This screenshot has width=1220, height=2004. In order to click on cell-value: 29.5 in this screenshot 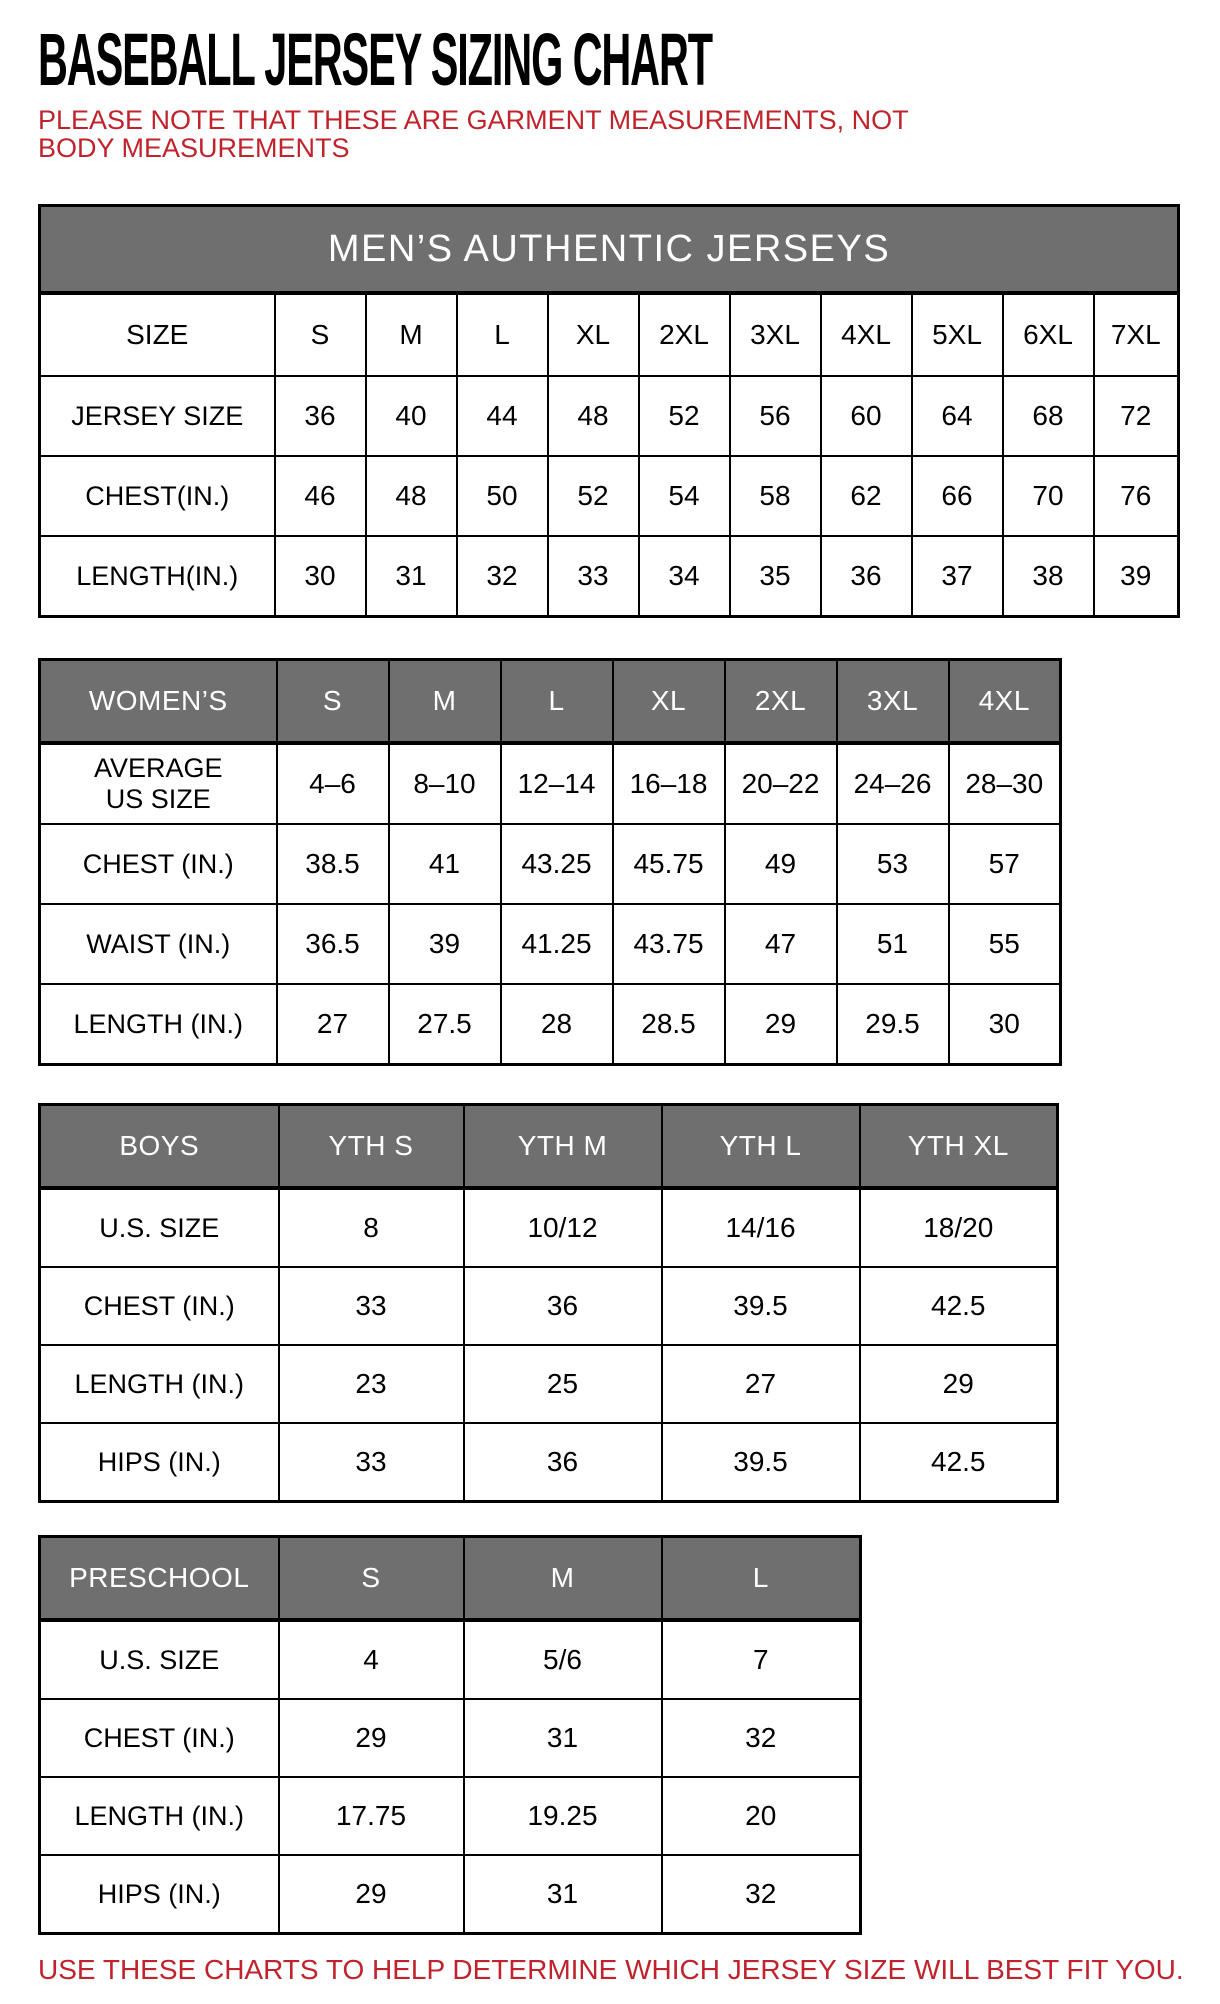, I will do `click(892, 1024)`.